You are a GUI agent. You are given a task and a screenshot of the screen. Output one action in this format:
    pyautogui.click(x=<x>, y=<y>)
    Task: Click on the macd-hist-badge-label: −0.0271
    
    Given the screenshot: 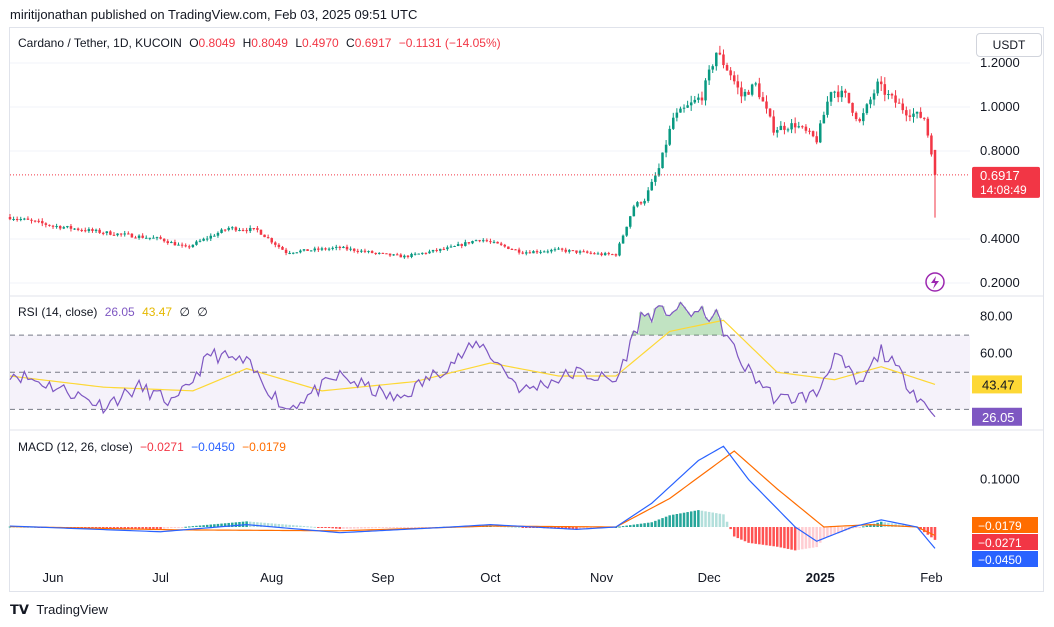 What is the action you would take?
    pyautogui.click(x=1000, y=543)
    